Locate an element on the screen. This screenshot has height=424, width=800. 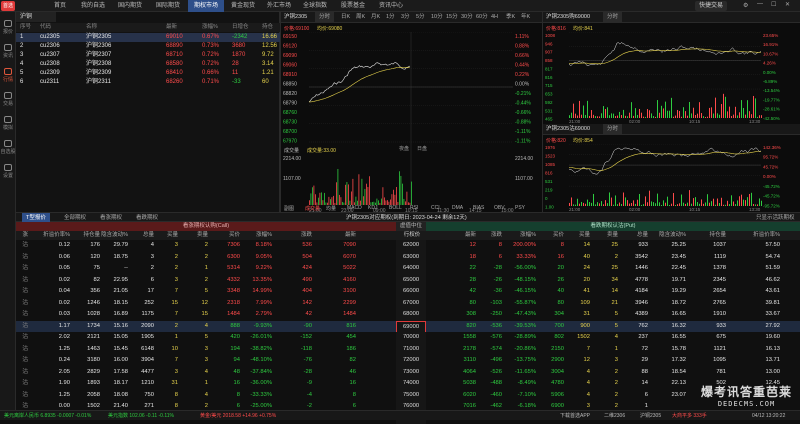
chart-tab-11: 季K is located at coordinates (510, 17).